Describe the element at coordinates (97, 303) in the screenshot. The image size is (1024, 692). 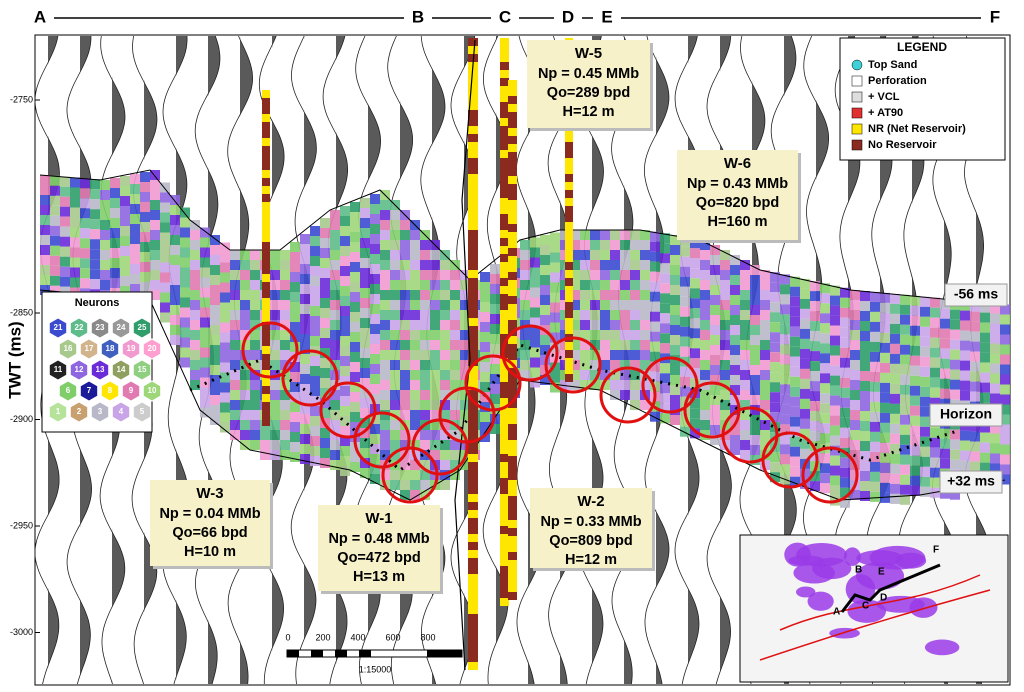
I see `neurons-title: Neurons` at that location.